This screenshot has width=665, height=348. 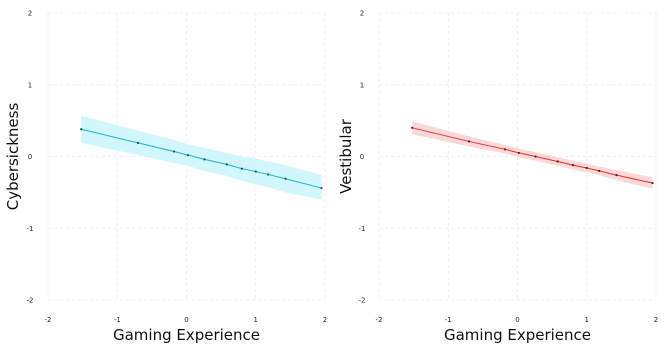 I want to click on y-axis-label: Vestibular, so click(x=346, y=156).